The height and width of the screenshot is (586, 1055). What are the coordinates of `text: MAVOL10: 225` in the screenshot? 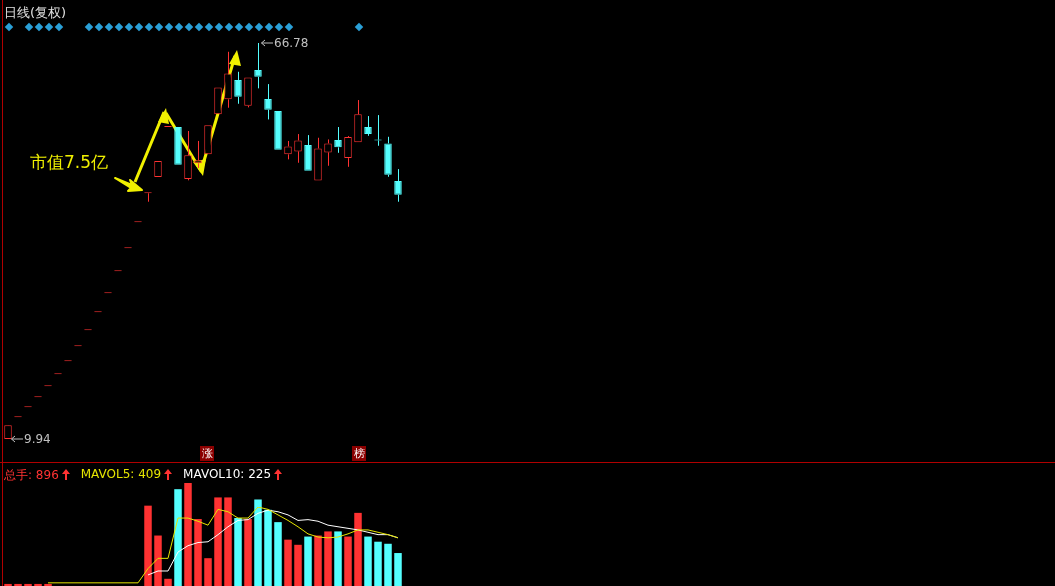 It's located at (227, 474).